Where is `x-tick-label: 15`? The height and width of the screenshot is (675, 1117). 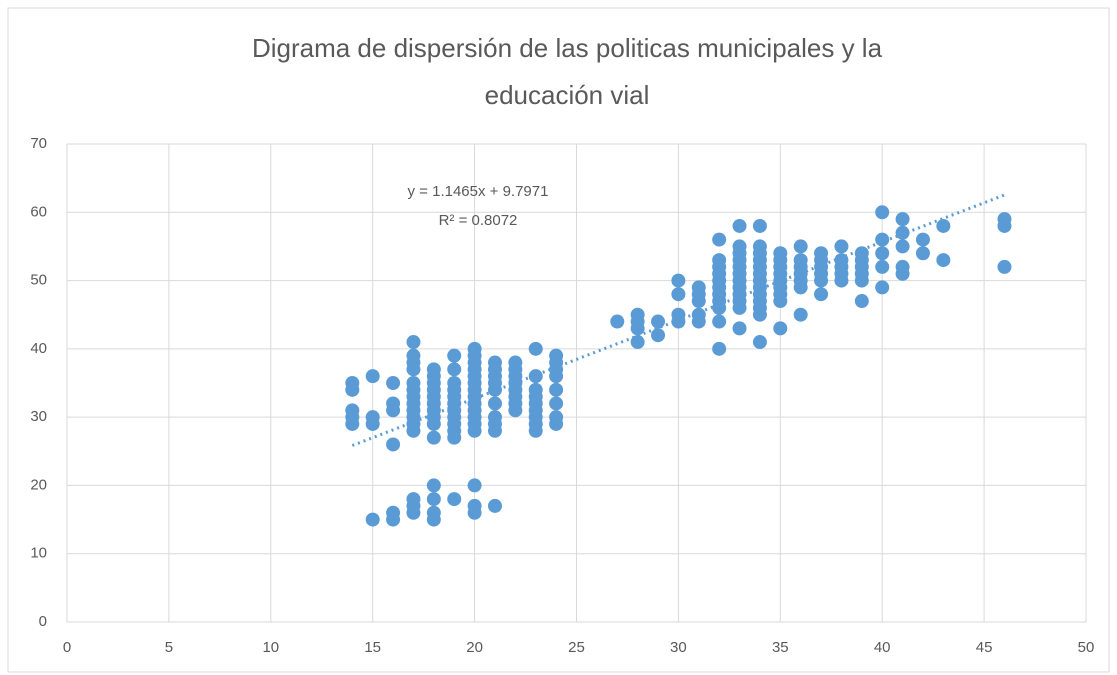 x-tick-label: 15 is located at coordinates (372, 647).